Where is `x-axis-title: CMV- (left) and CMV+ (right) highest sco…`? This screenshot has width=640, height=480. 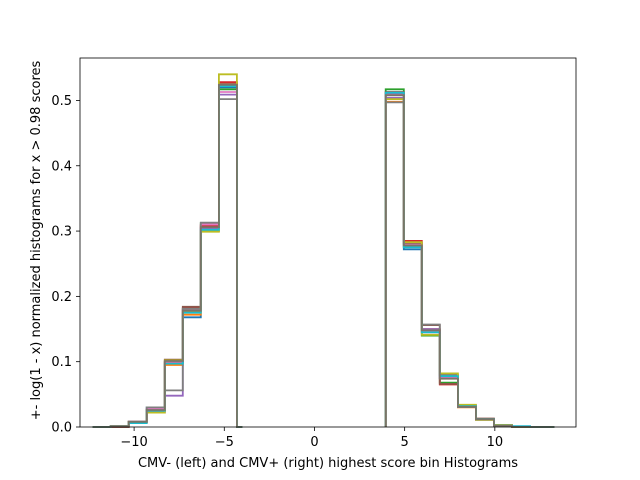 x-axis-title: CMV- (left) and CMV+ (right) highest sco… is located at coordinates (328, 463).